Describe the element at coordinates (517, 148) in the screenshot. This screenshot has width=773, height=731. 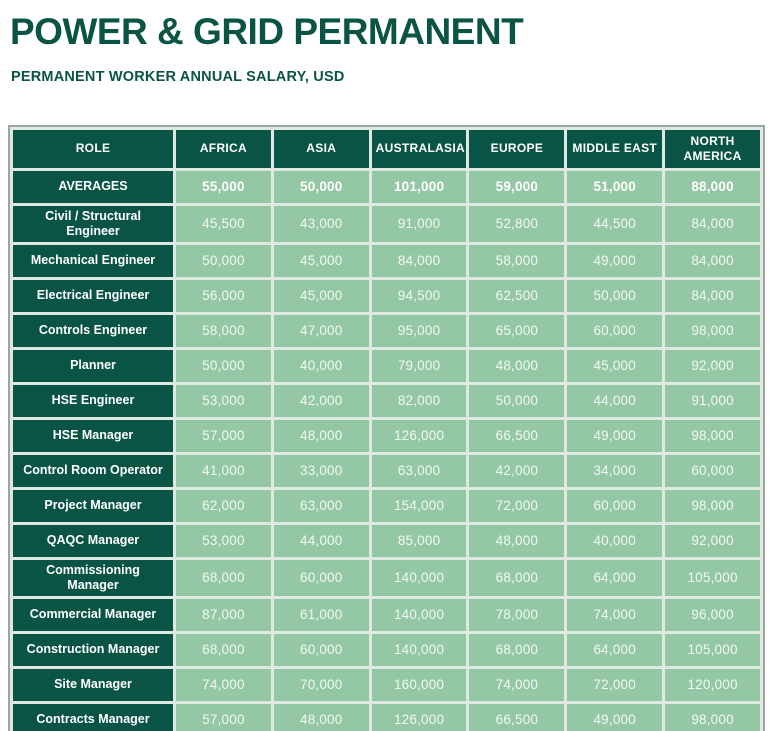
I see `column-header-europe: EUROPE` at that location.